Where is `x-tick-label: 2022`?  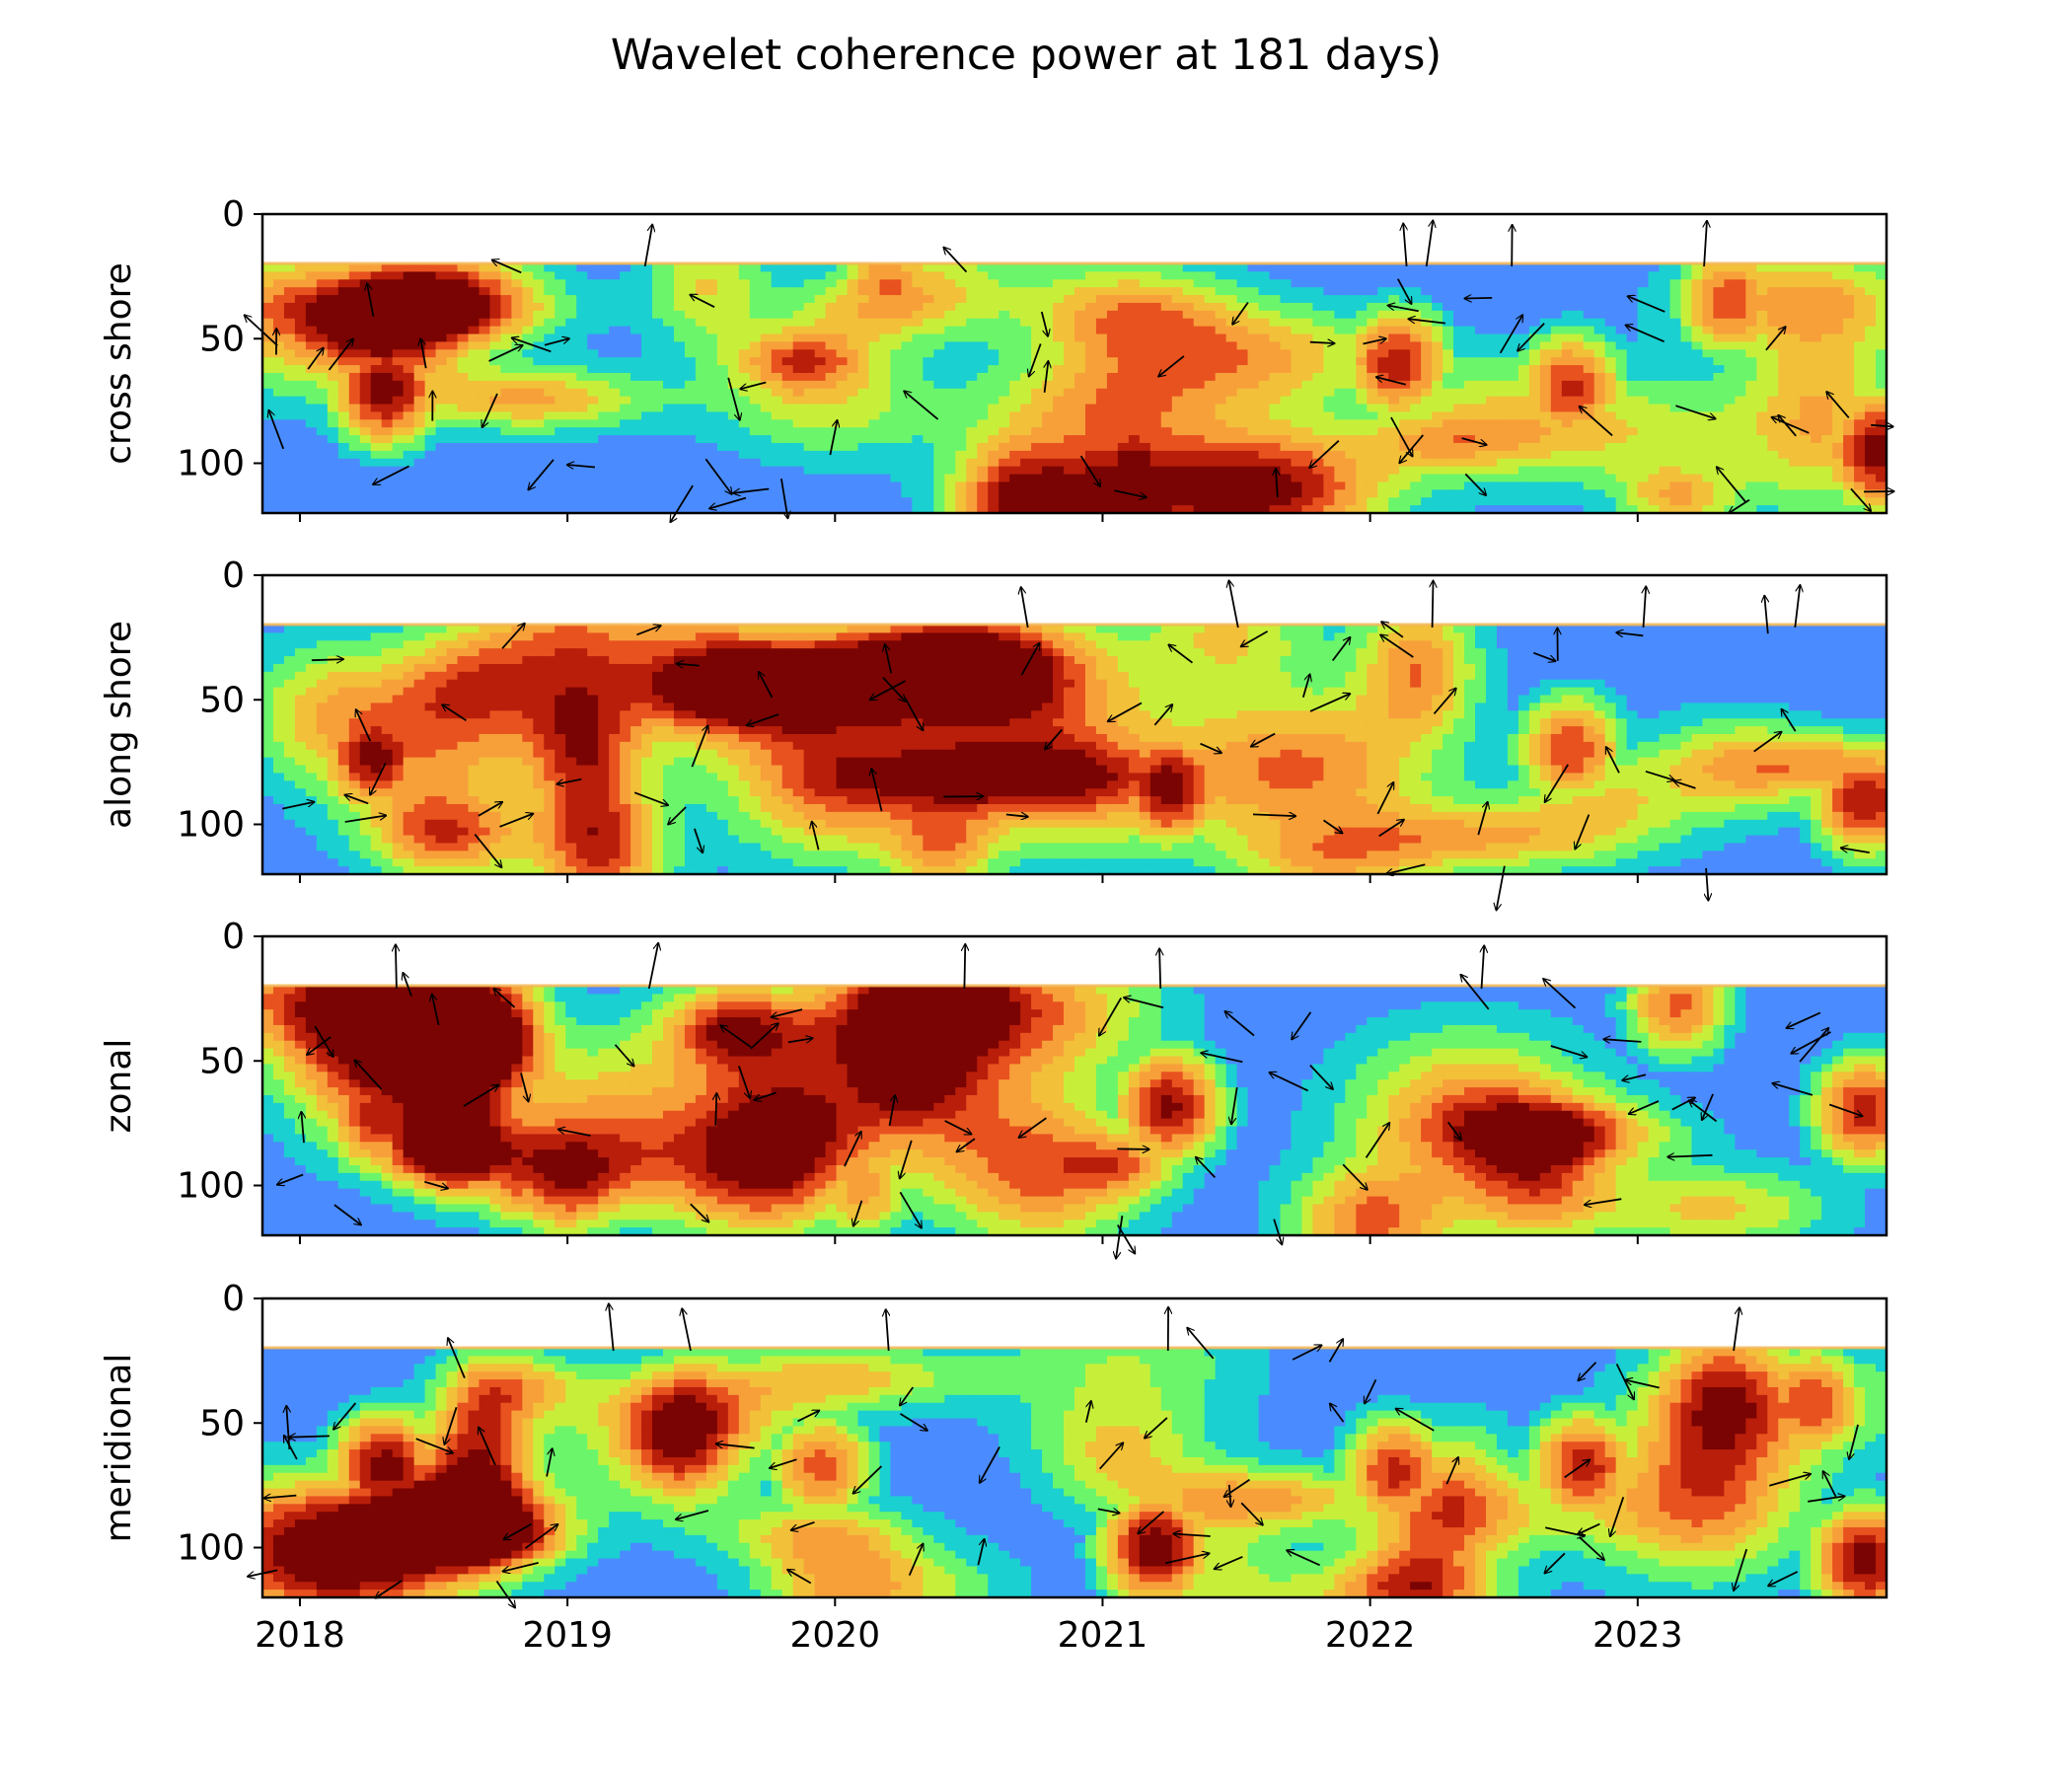 x-tick-label: 2022 is located at coordinates (1371, 1636).